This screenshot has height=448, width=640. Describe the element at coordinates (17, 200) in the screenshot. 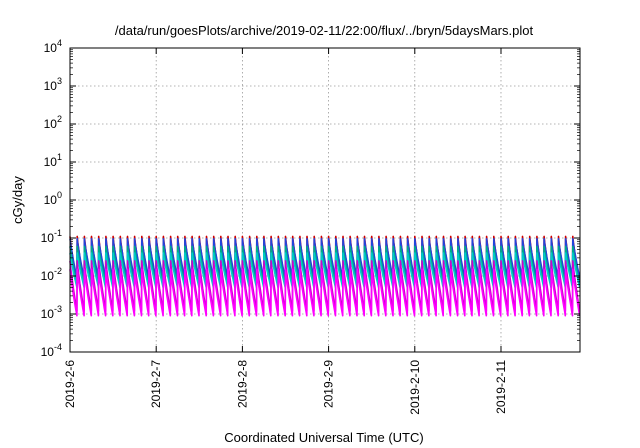

I see `y-axis-label: cGy/day` at that location.